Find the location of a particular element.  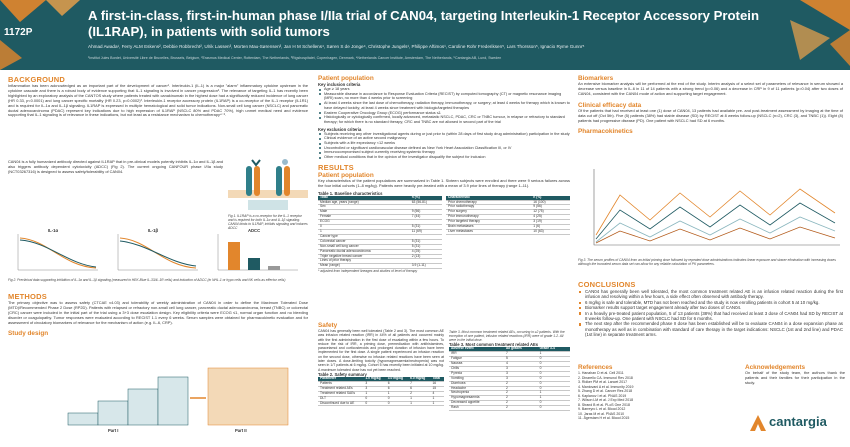

table-row: Colorectal cancer 5 (31) is located at coordinates (380, 242).